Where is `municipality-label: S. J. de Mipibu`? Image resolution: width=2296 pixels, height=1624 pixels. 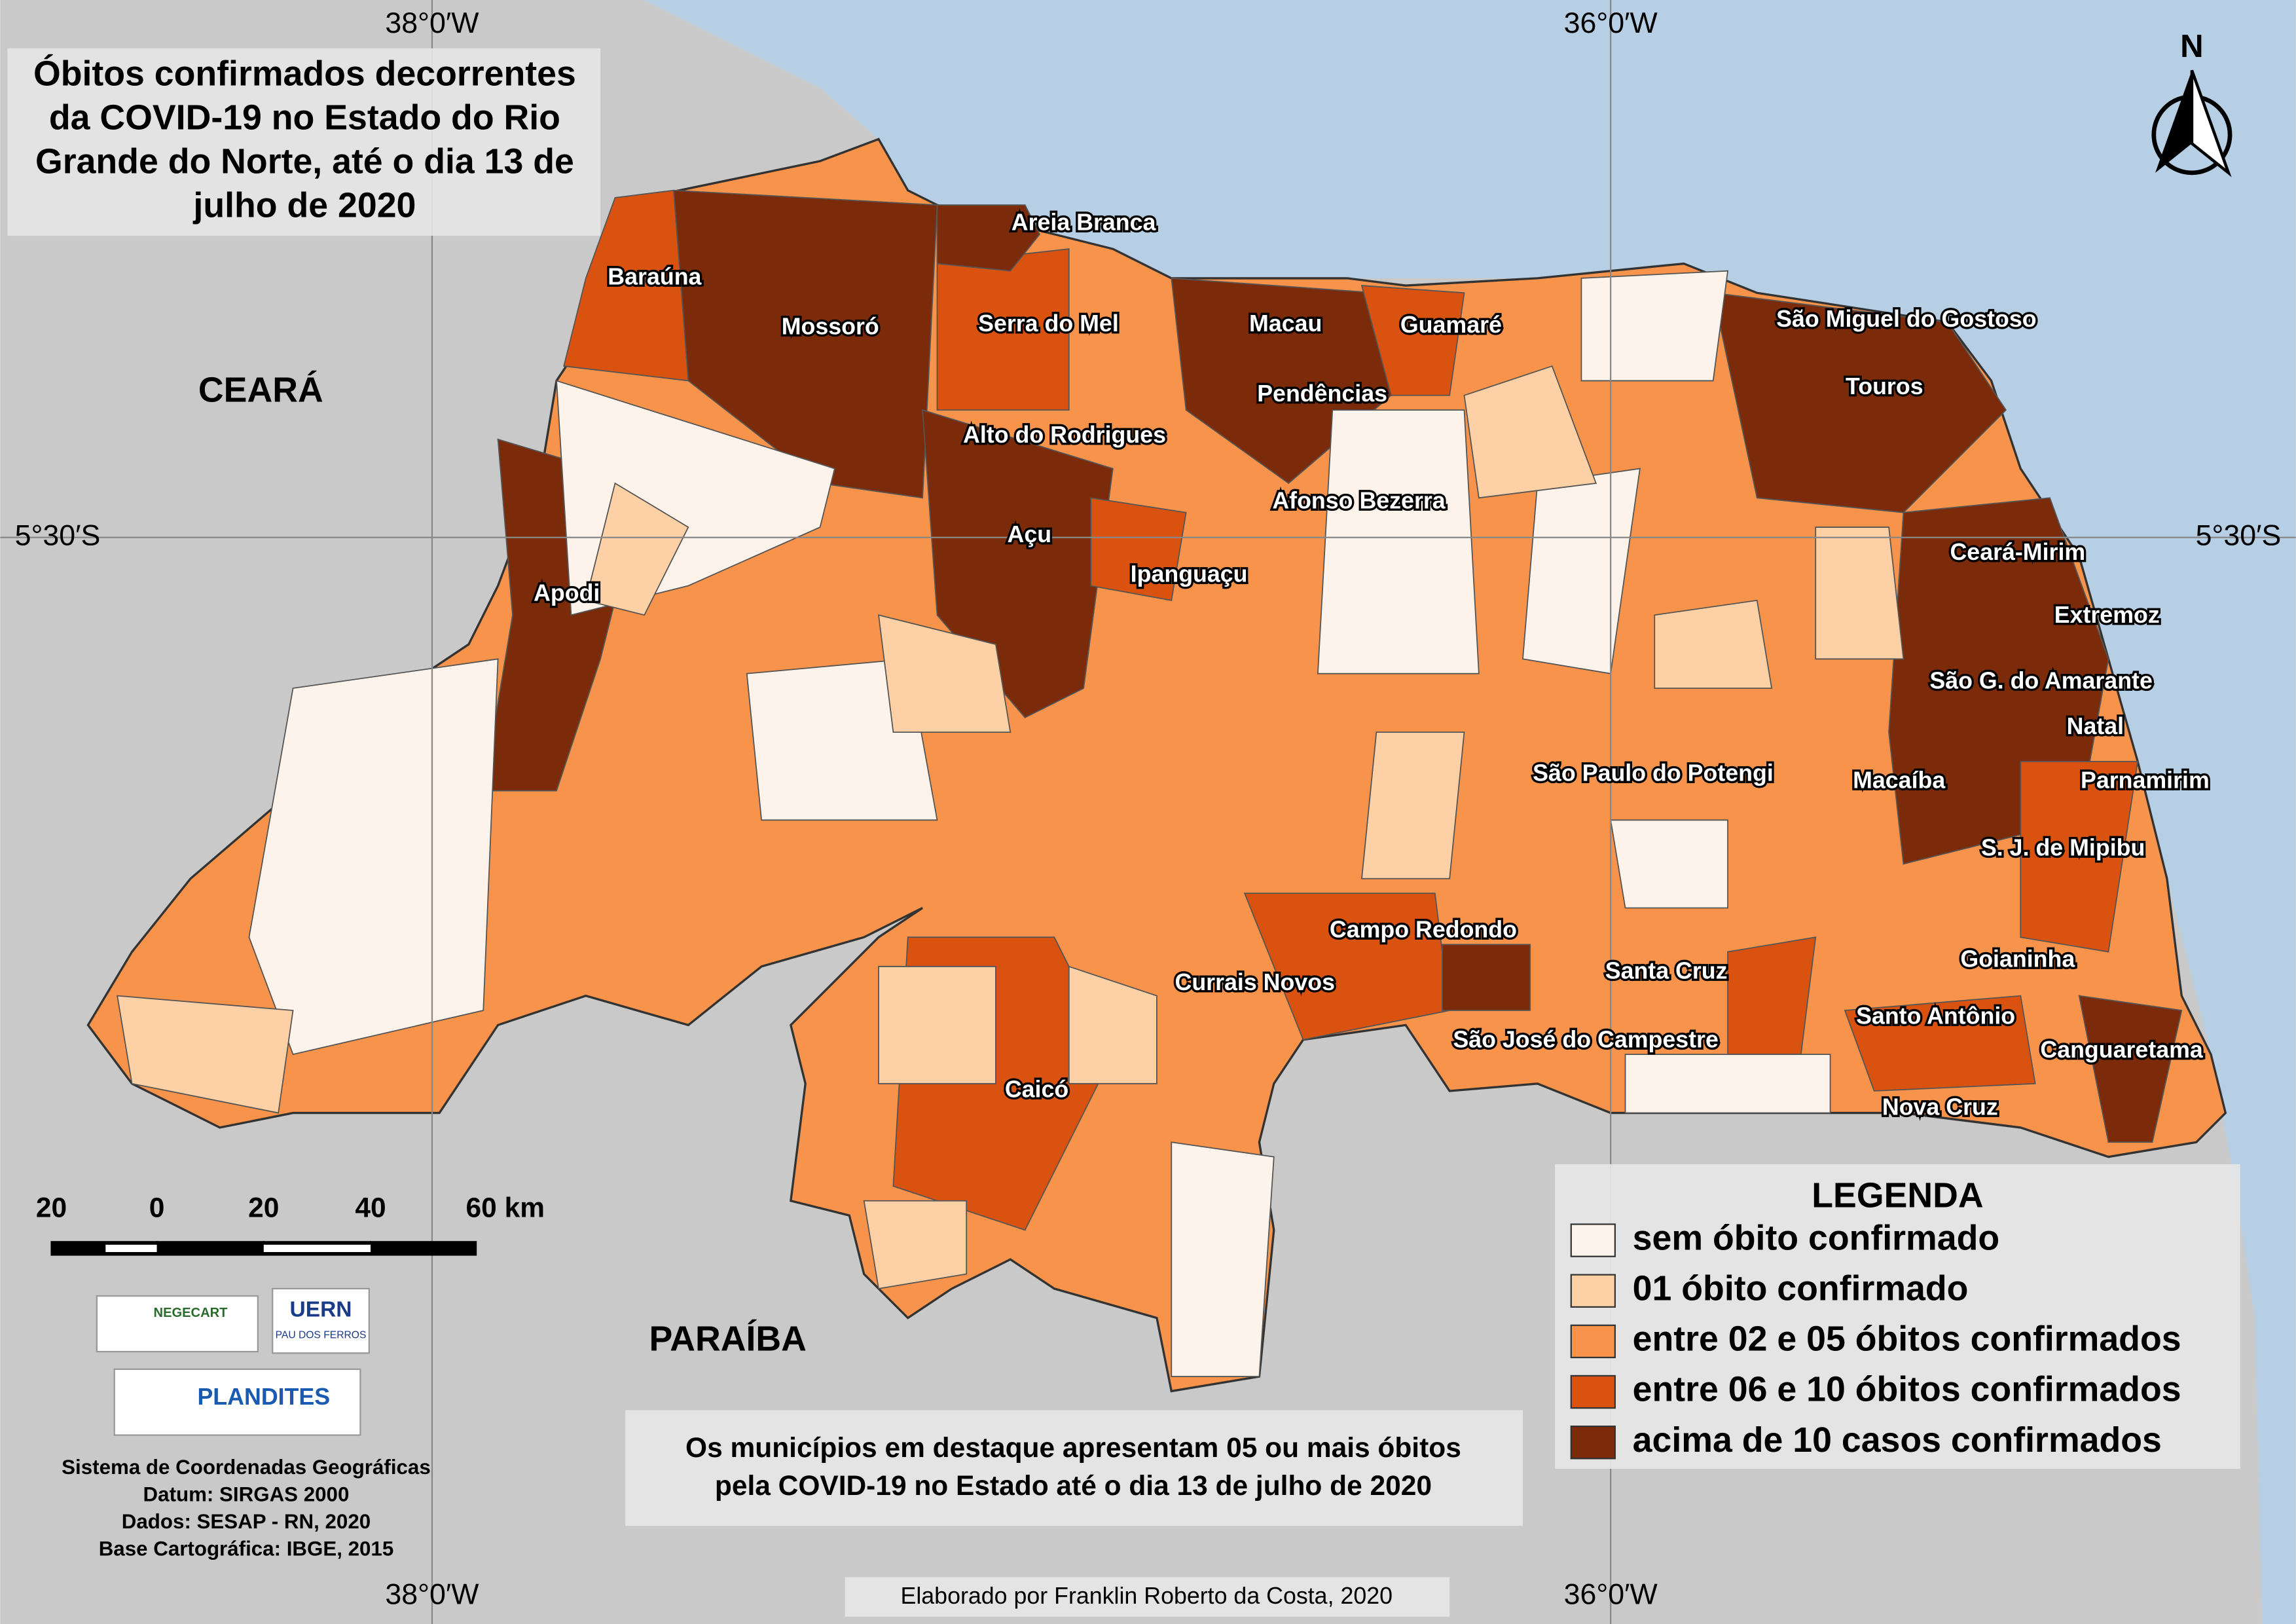
municipality-label: S. J. de Mipibu is located at coordinates (2063, 847).